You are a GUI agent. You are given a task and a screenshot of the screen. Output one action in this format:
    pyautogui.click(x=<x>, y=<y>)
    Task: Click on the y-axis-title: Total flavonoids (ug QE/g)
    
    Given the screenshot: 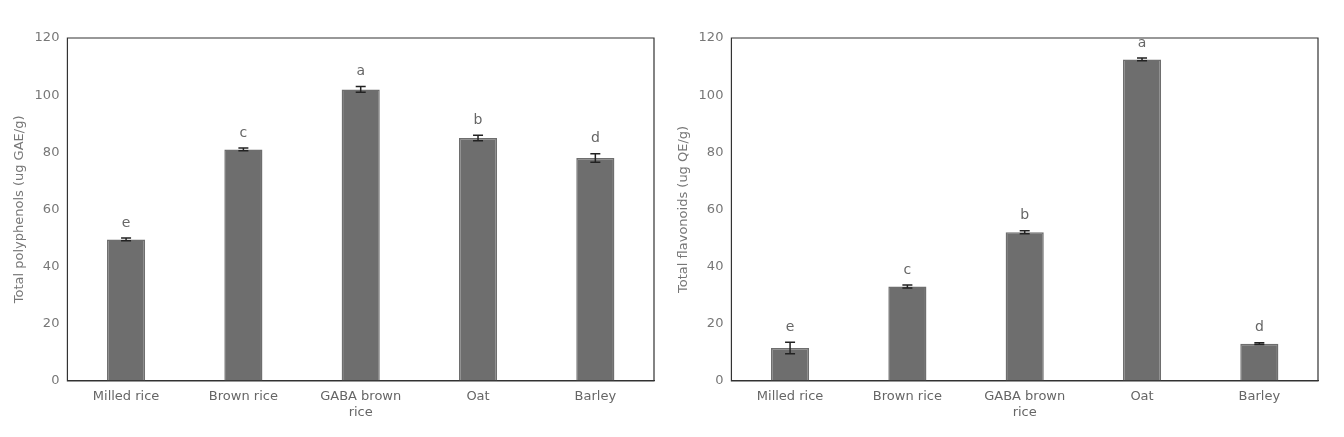 What is the action you would take?
    pyautogui.click(x=683, y=209)
    